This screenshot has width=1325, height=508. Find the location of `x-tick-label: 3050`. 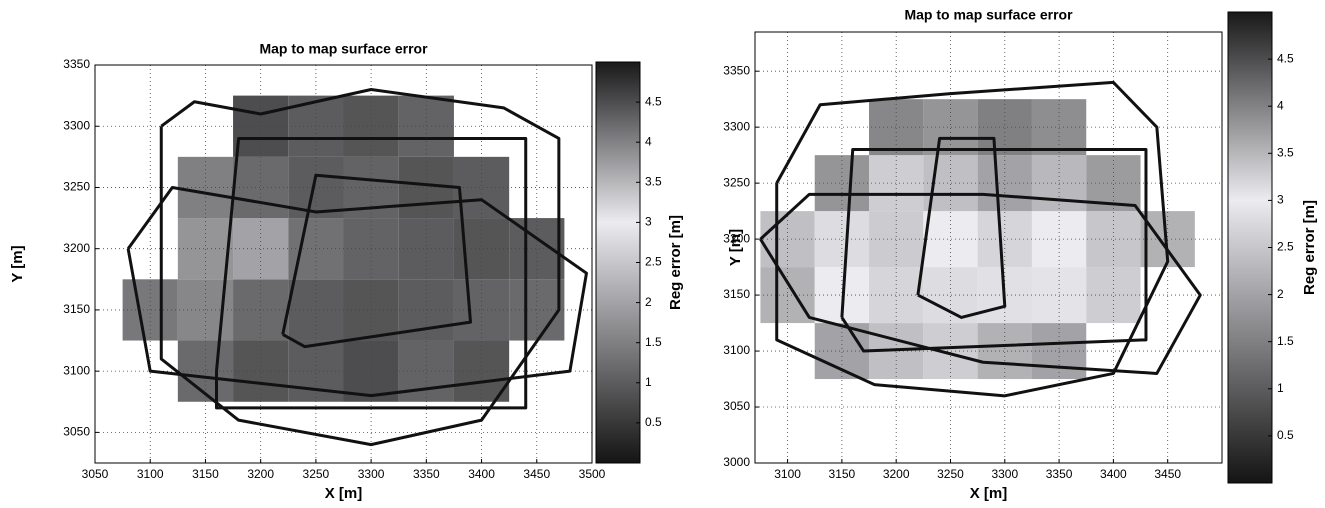

x-tick-label: 3050 is located at coordinates (95, 474).